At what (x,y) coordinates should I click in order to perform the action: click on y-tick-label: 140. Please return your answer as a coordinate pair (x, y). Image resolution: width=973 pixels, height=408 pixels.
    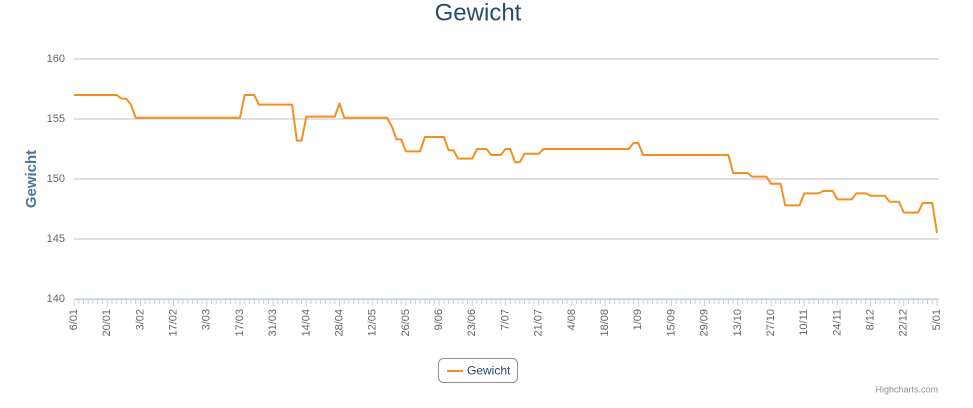
    Looking at the image, I should click on (56, 299).